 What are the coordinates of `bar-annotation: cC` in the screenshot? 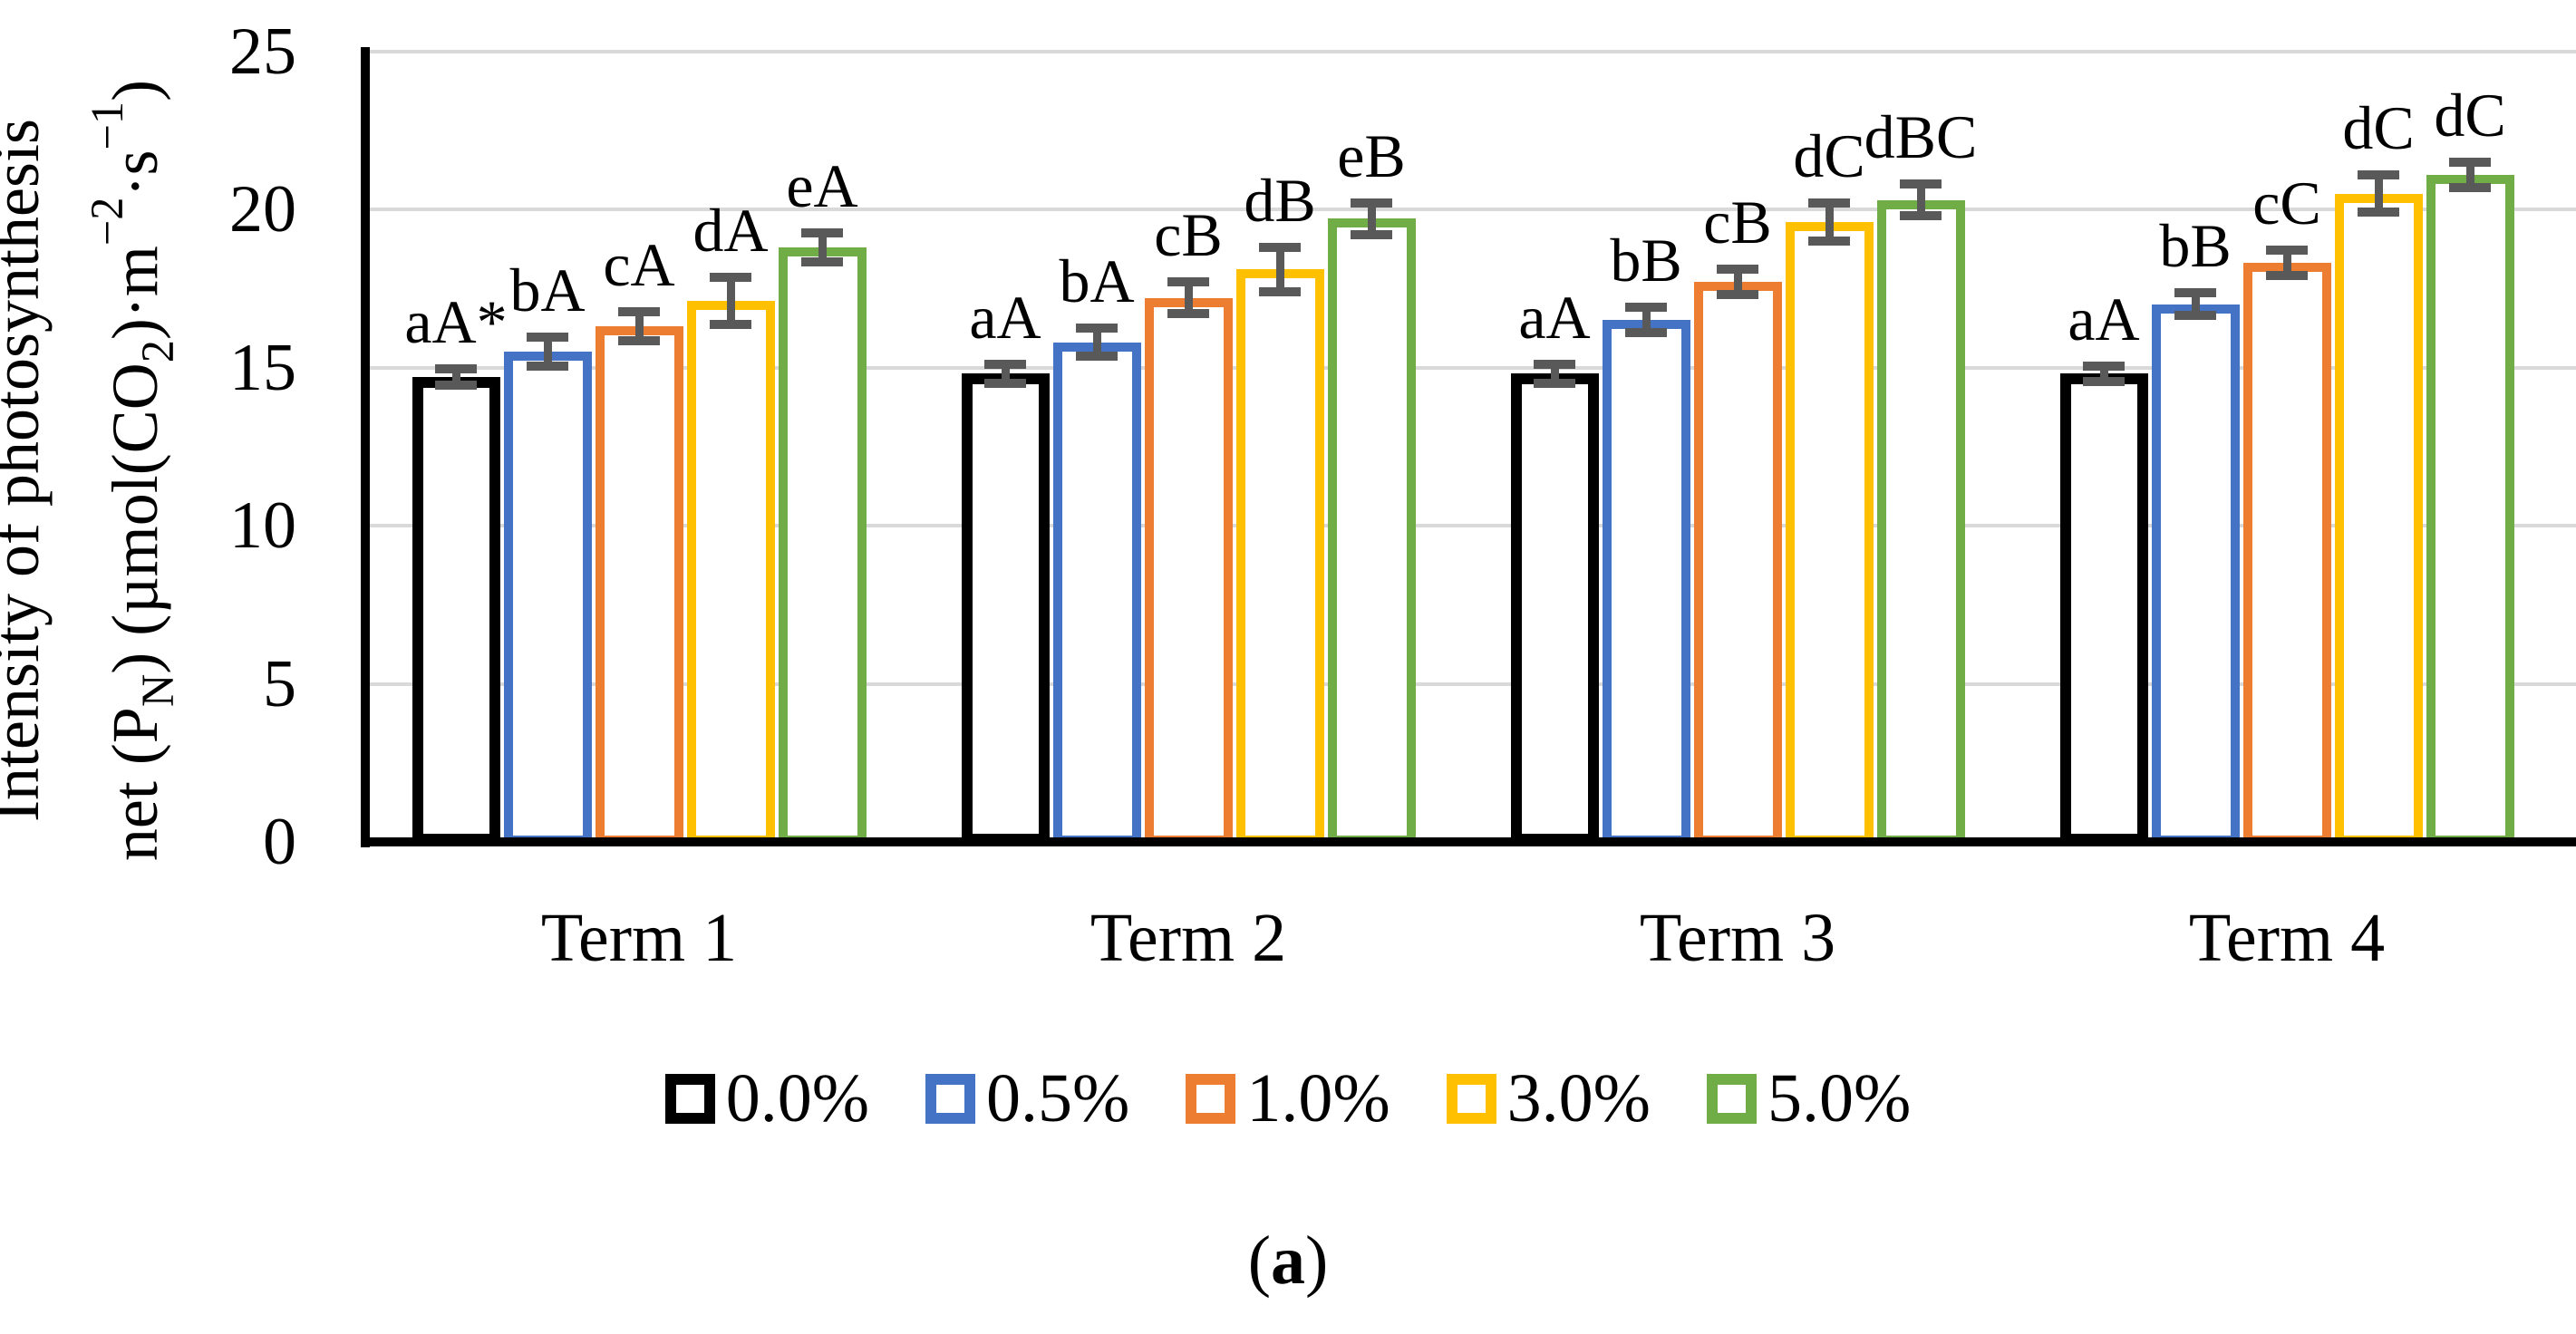 It's located at (2286, 203).